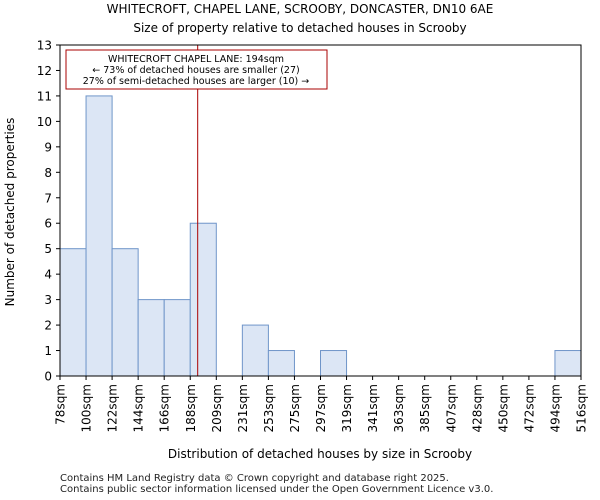 This screenshot has width=600, height=500. I want to click on x-tick-label: 472sqm, so click(529, 408).